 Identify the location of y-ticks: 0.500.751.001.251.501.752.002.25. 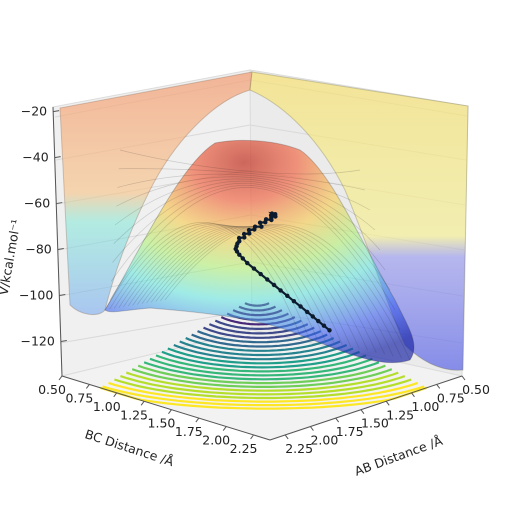
(148, 415).